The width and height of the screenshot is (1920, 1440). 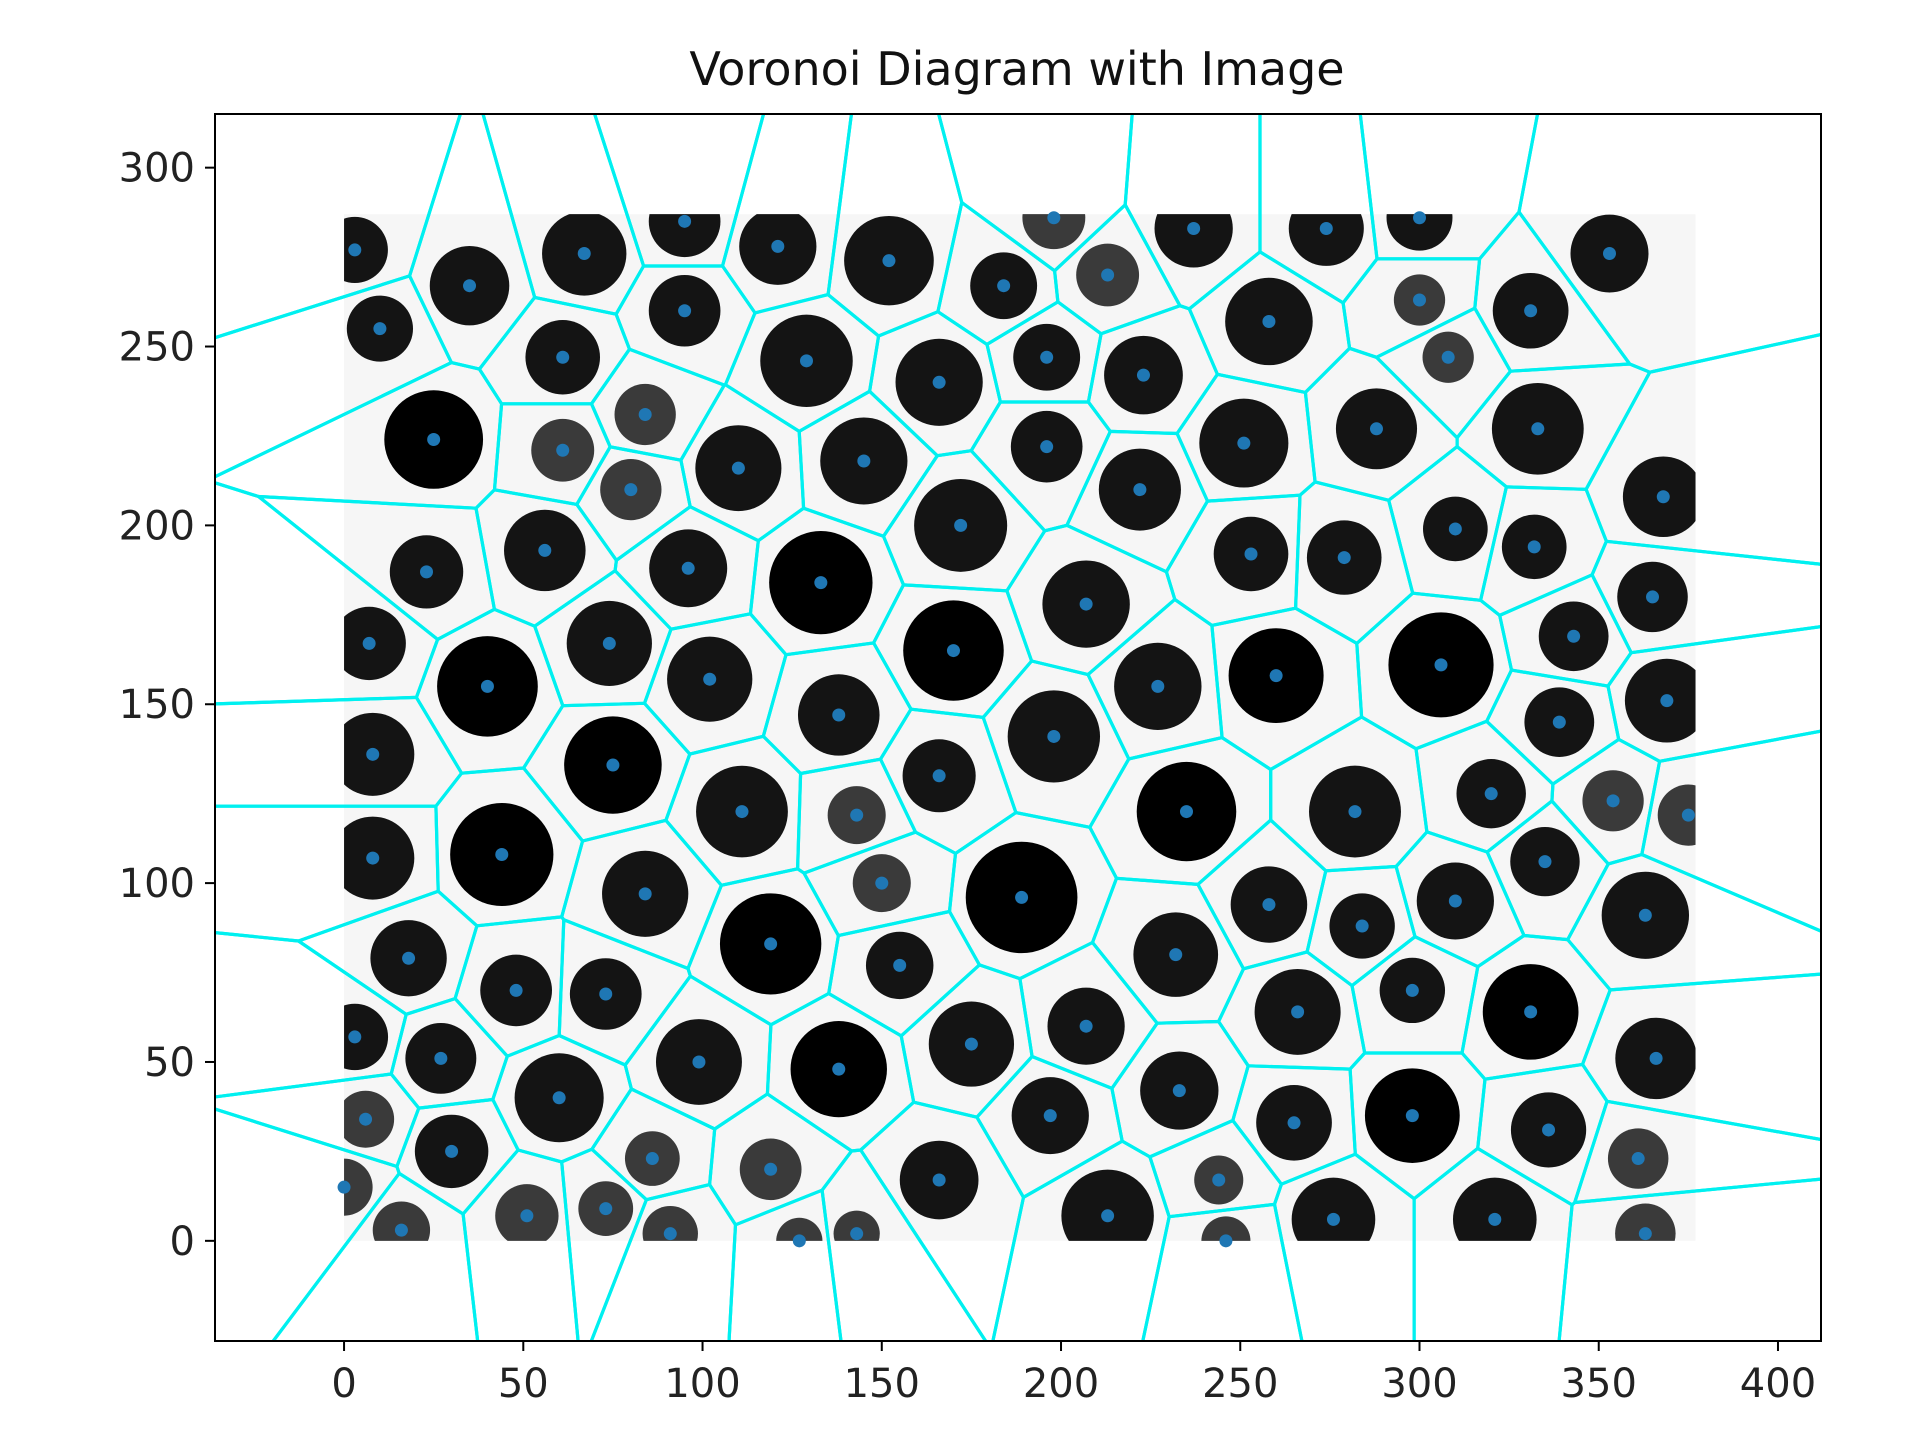 What do you see at coordinates (157, 884) in the screenshot?
I see `y-tick-label: 100` at bounding box center [157, 884].